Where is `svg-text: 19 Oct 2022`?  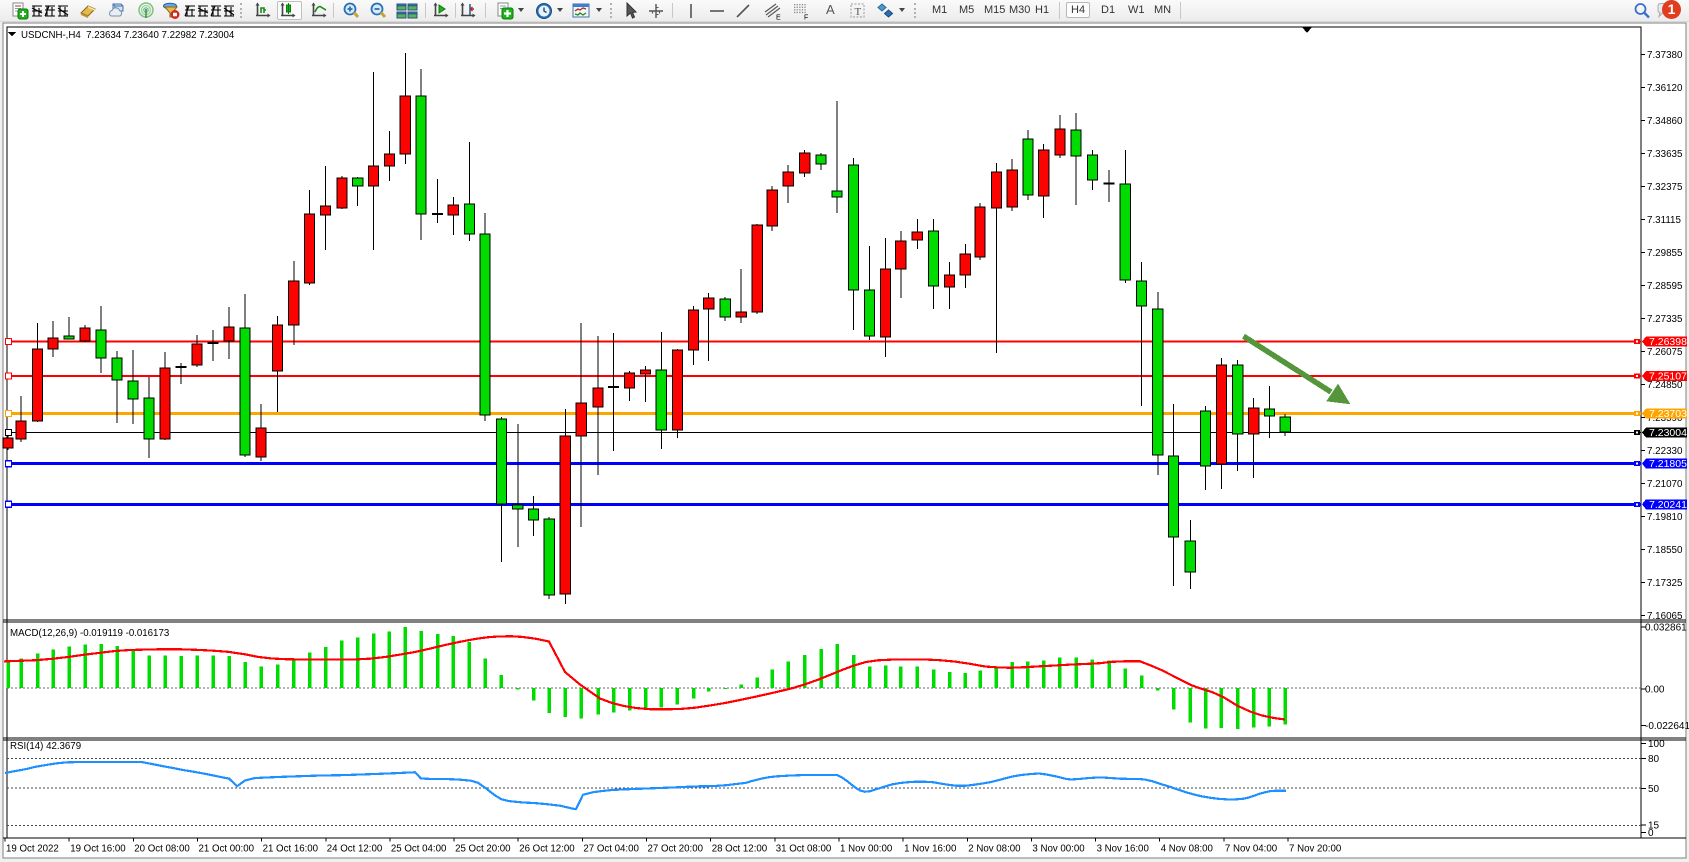
svg-text: 19 Oct 2022 is located at coordinates (32, 849).